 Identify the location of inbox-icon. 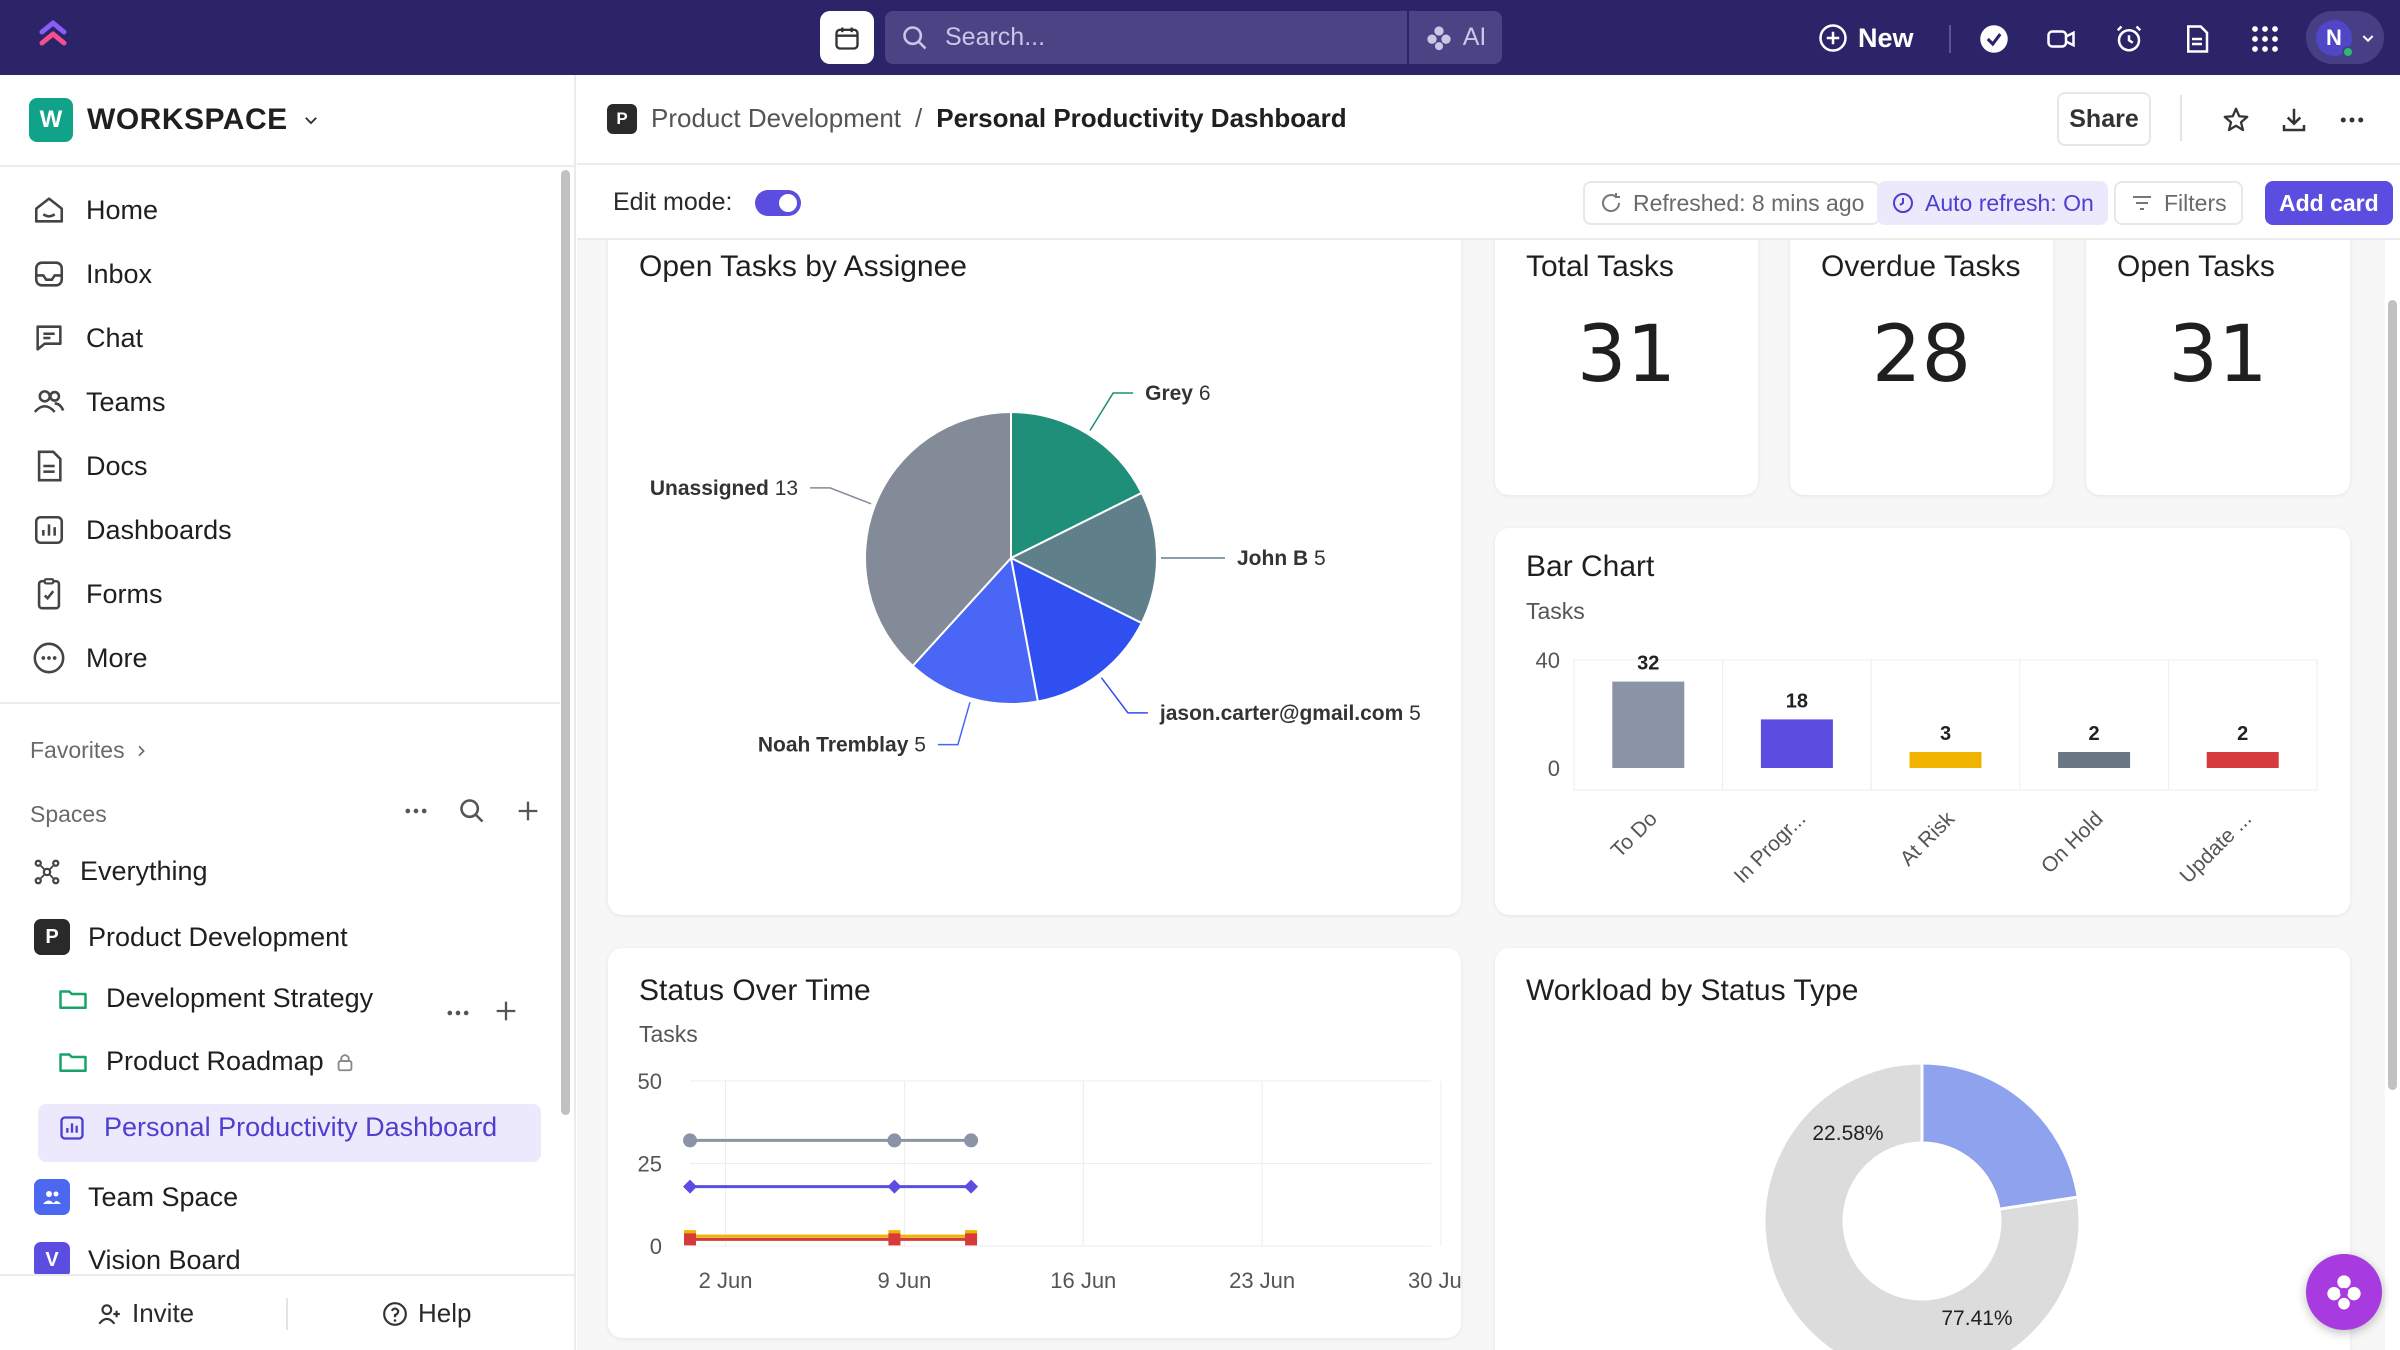
(49, 274).